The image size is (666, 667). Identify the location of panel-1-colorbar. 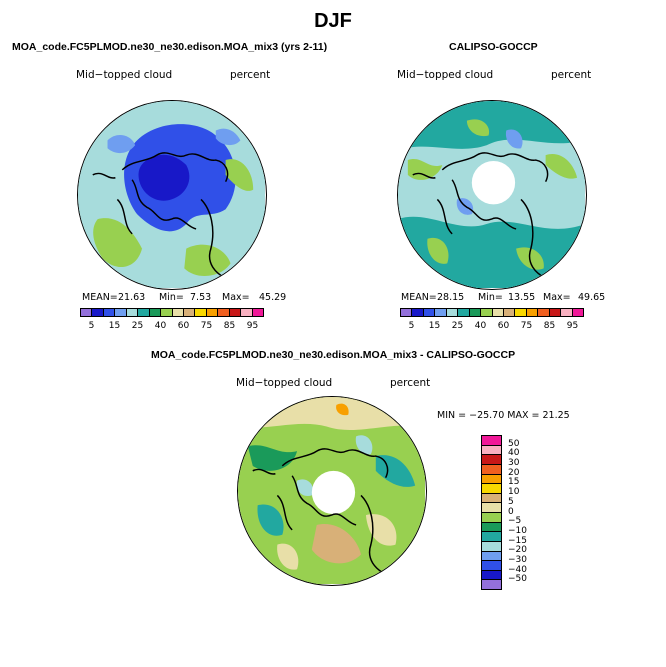
(172, 312).